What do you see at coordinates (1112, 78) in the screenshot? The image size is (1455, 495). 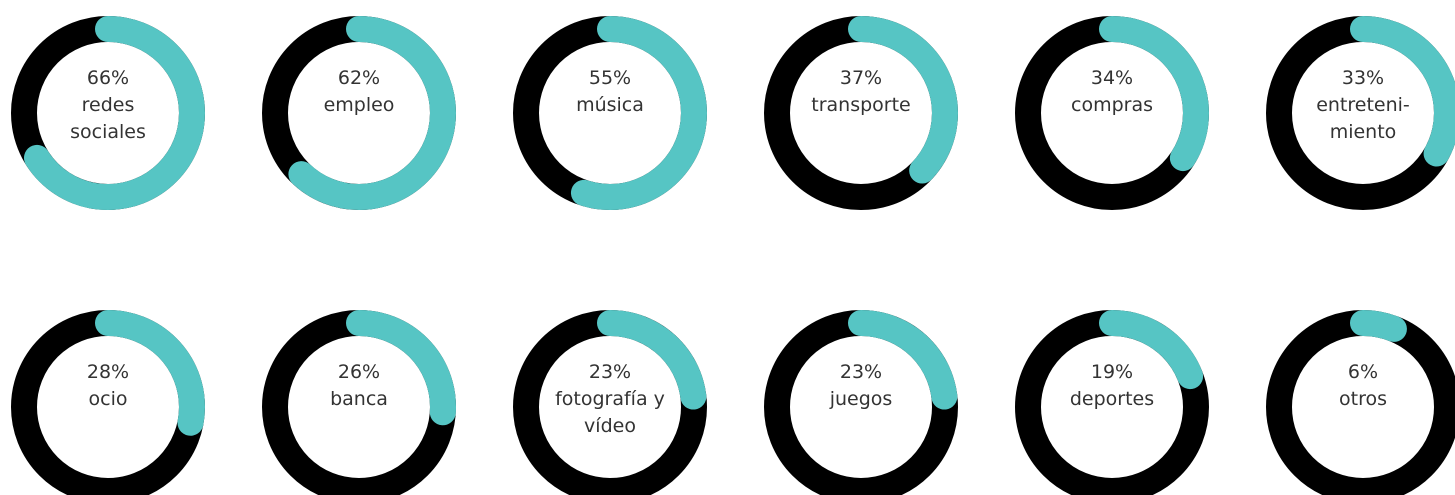 I see `percent-label: 34%` at bounding box center [1112, 78].